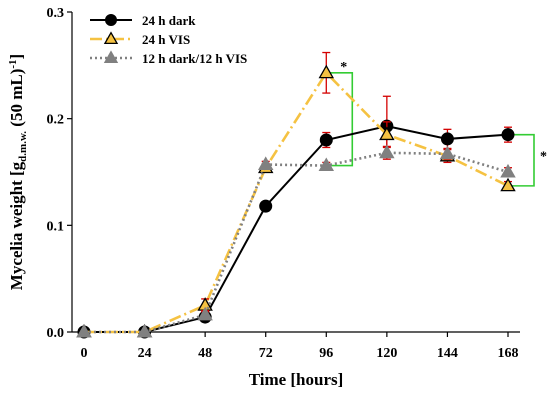 This screenshot has height=405, width=550. I want to click on legend-label: 24 h VIS, so click(166, 39).